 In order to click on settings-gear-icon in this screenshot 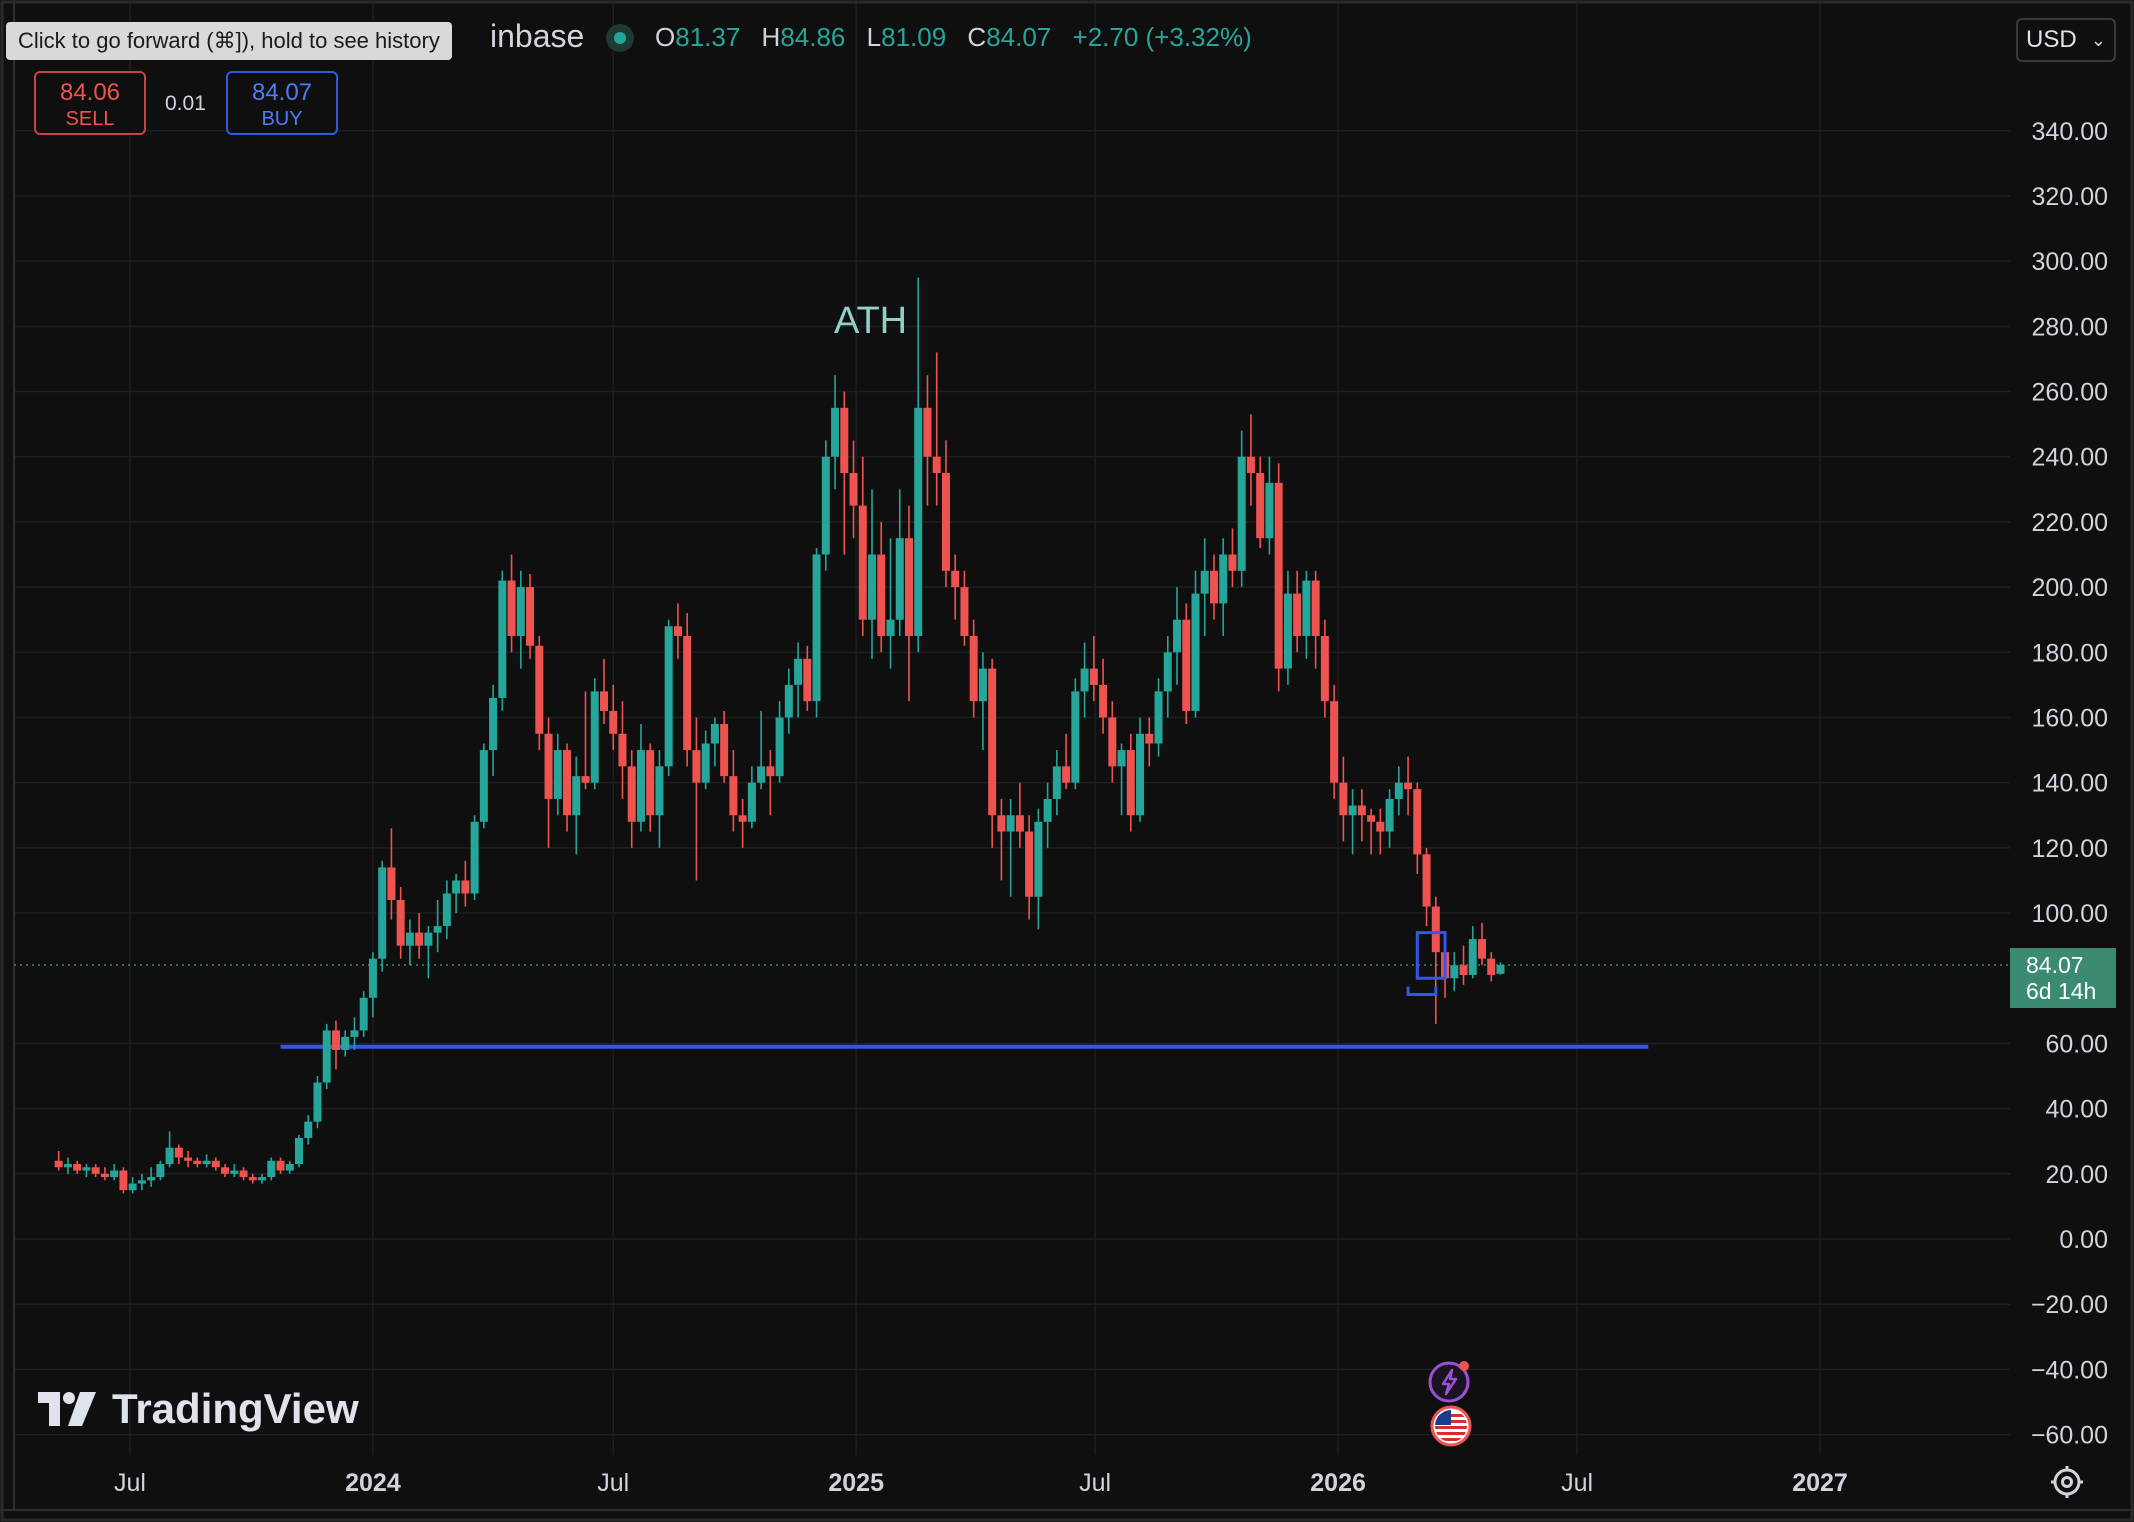, I will do `click(2067, 1482)`.